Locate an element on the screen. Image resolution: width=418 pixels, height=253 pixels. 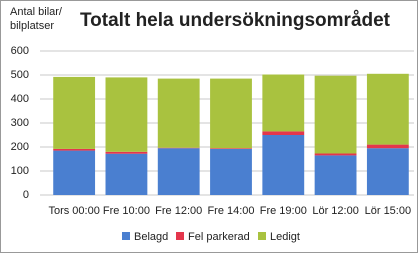
x-tick-label: Tors 00:00 is located at coordinates (73, 211).